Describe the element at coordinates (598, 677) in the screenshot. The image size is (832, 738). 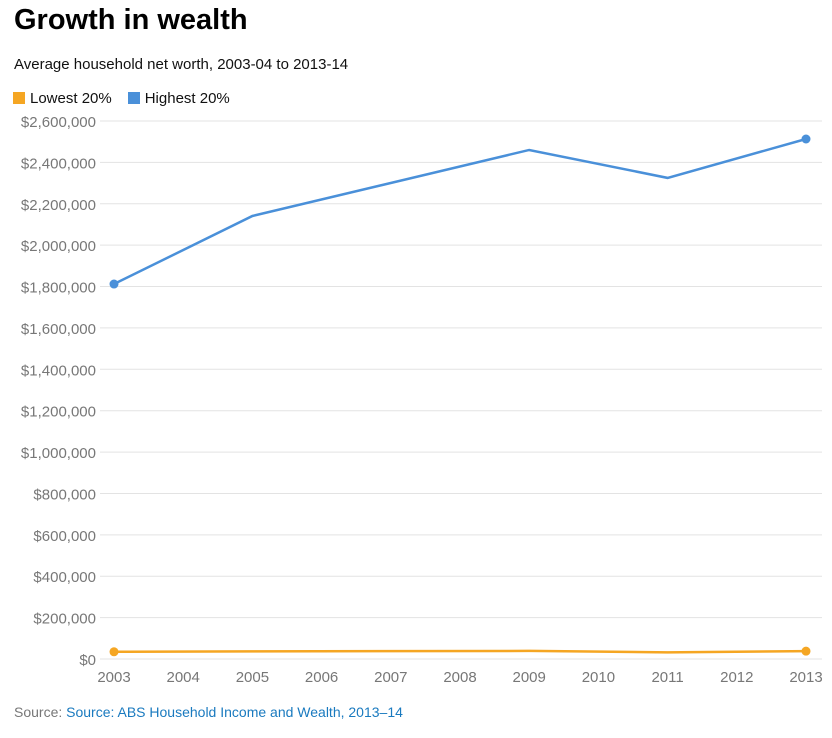
I see `x-tick-label: 2010` at that location.